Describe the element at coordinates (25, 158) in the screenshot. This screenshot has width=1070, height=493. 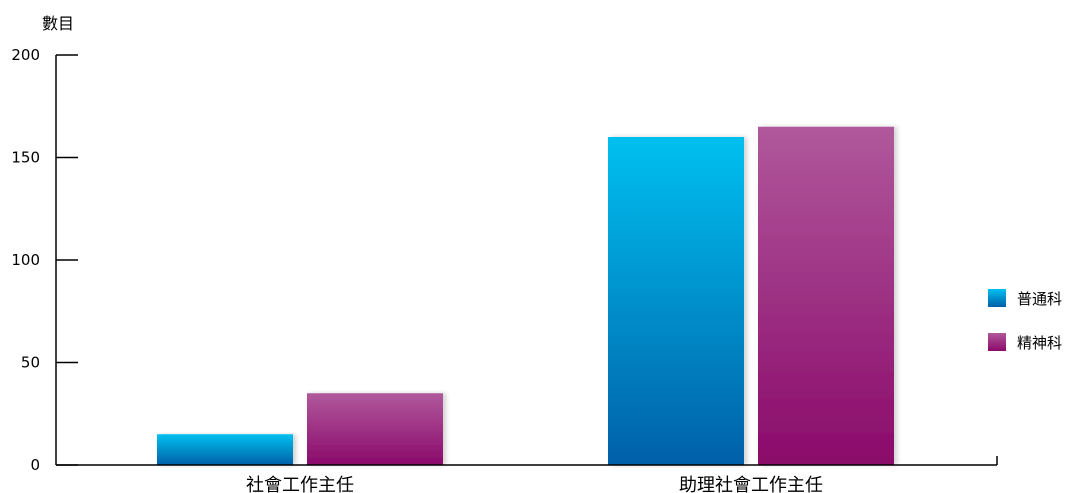
I see `y-tick-label: 150` at that location.